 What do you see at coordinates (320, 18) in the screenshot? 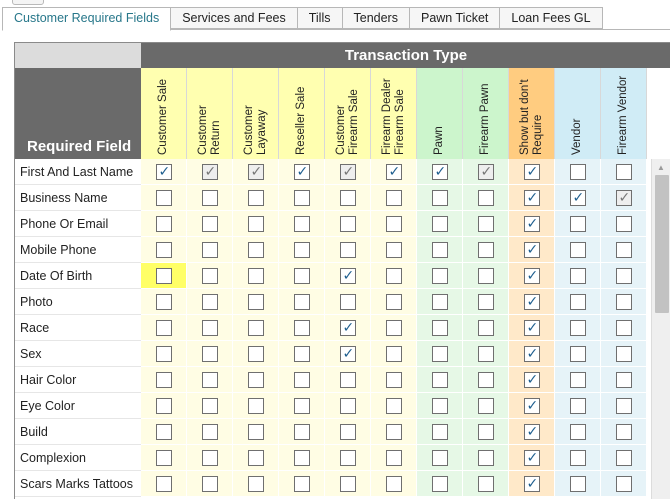
I see `tab-tills: Tills` at bounding box center [320, 18].